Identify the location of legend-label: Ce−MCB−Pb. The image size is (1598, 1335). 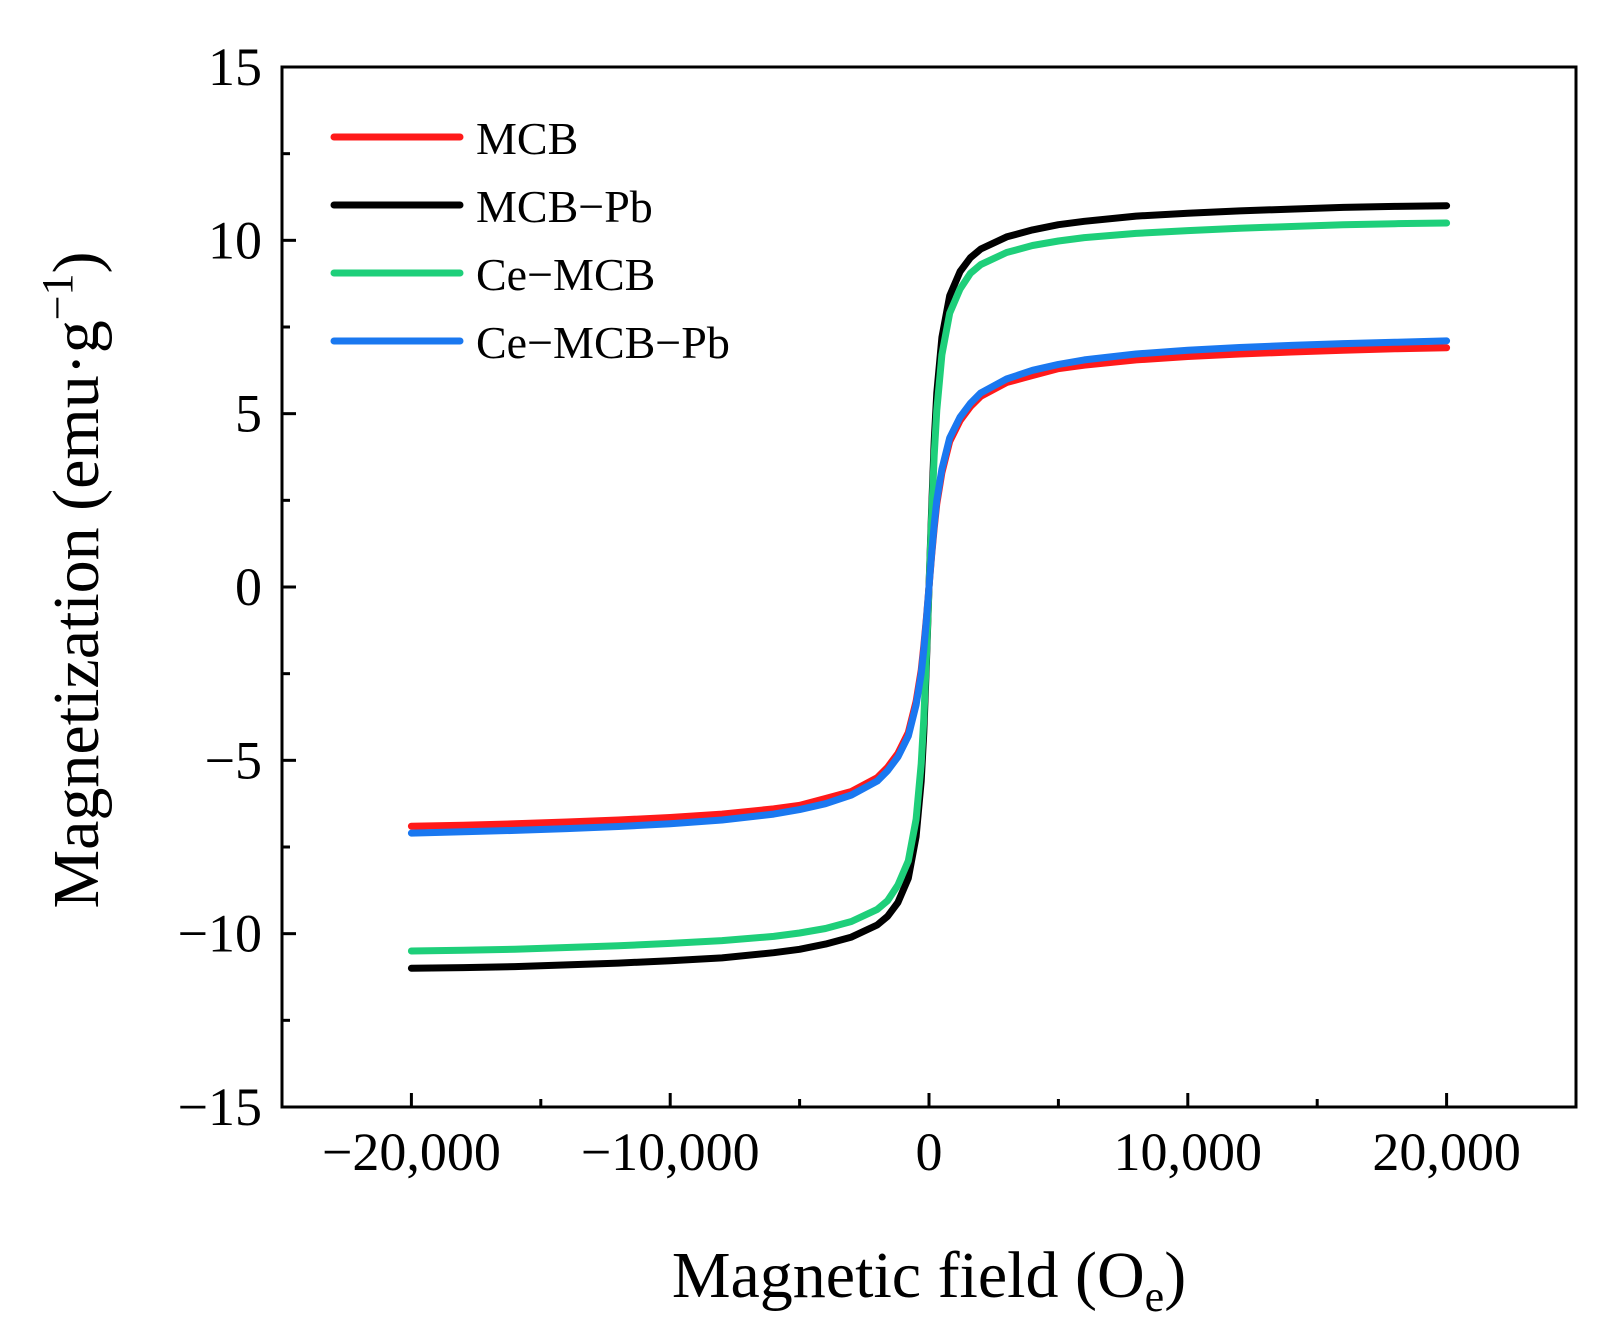
(603, 342).